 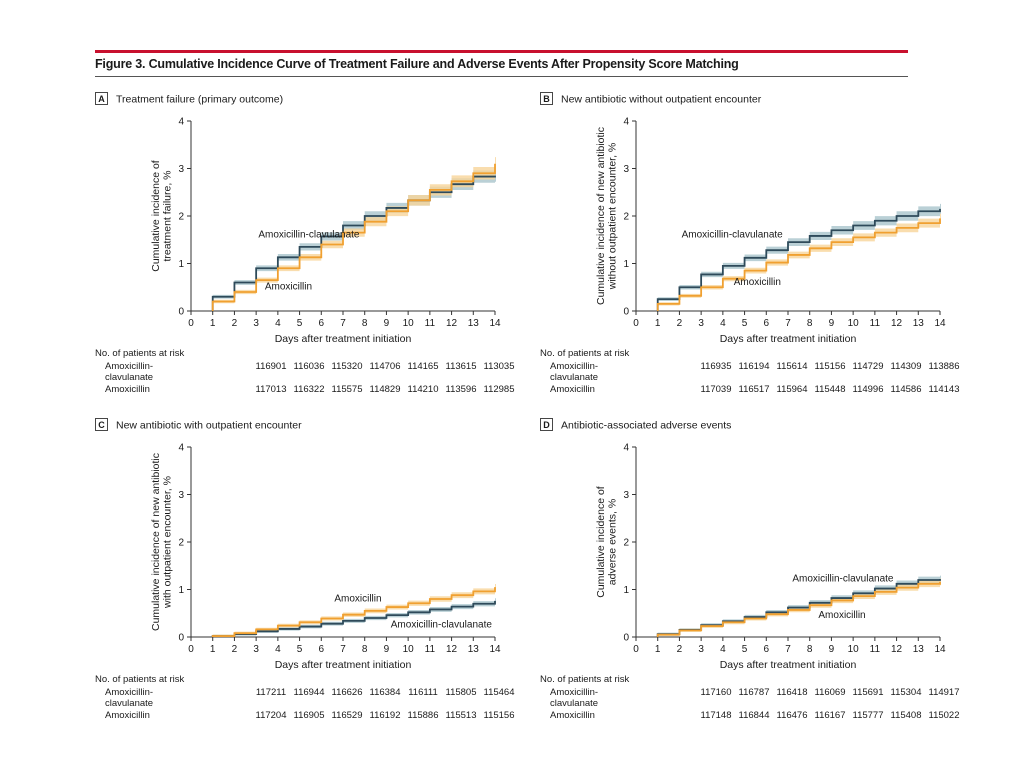 What do you see at coordinates (385, 715) in the screenshot?
I see `risk-value: 116192` at bounding box center [385, 715].